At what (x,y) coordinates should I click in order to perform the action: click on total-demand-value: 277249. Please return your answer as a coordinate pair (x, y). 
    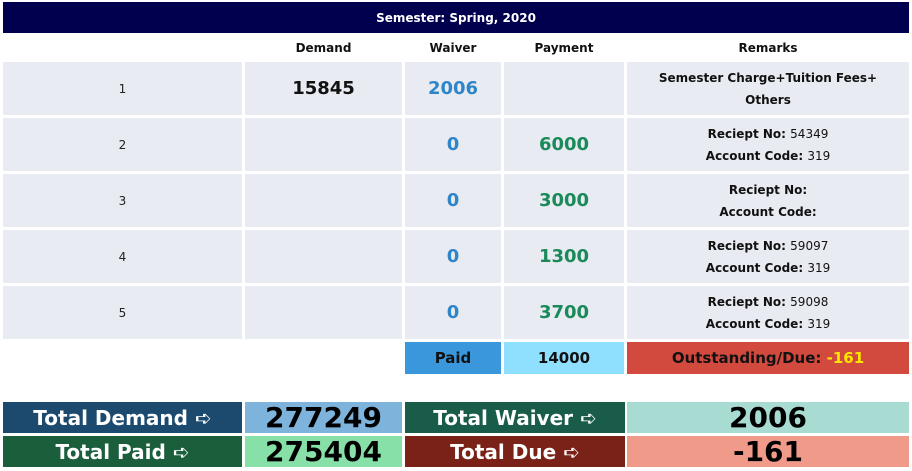
    Looking at the image, I should click on (323, 417).